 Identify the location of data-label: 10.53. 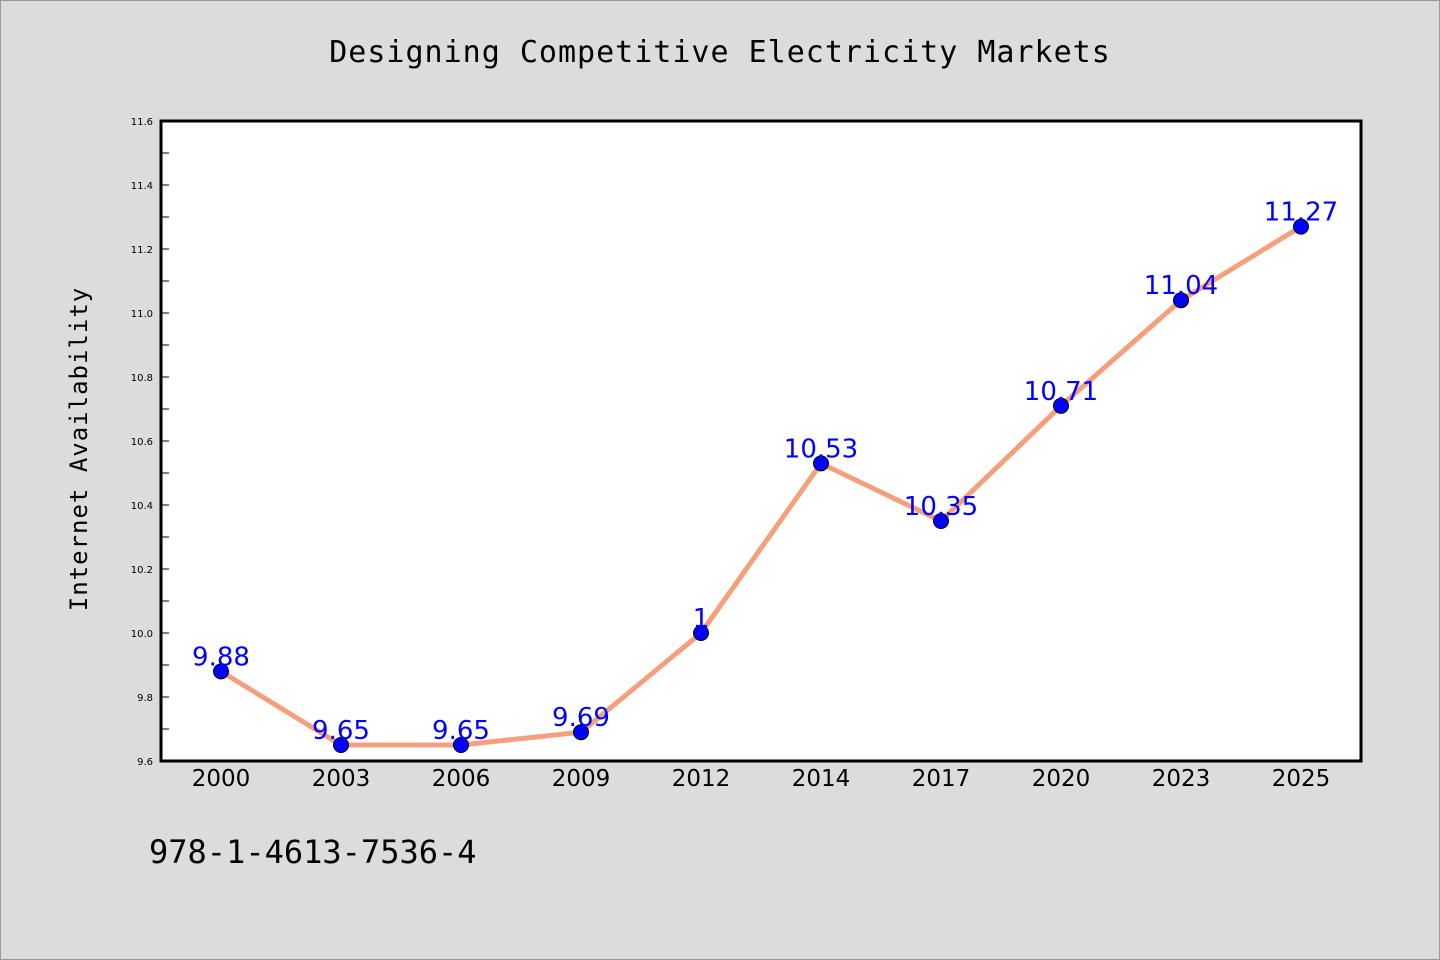
(821, 449).